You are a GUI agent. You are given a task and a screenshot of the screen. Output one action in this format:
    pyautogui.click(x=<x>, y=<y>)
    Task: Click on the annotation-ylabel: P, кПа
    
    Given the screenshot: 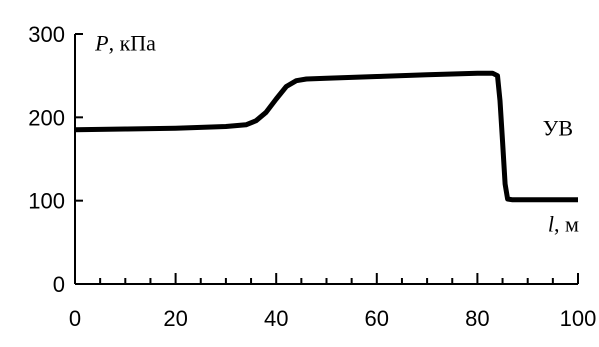 What is the action you would take?
    pyautogui.click(x=125, y=43)
    